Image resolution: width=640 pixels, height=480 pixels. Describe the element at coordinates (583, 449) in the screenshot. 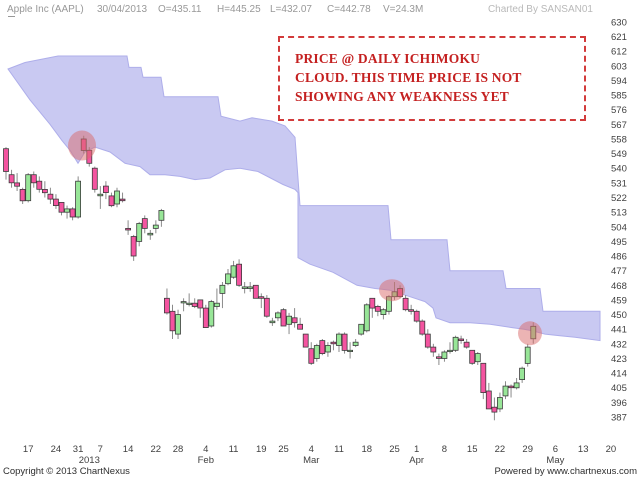

I see `x-axis-label: 13` at that location.